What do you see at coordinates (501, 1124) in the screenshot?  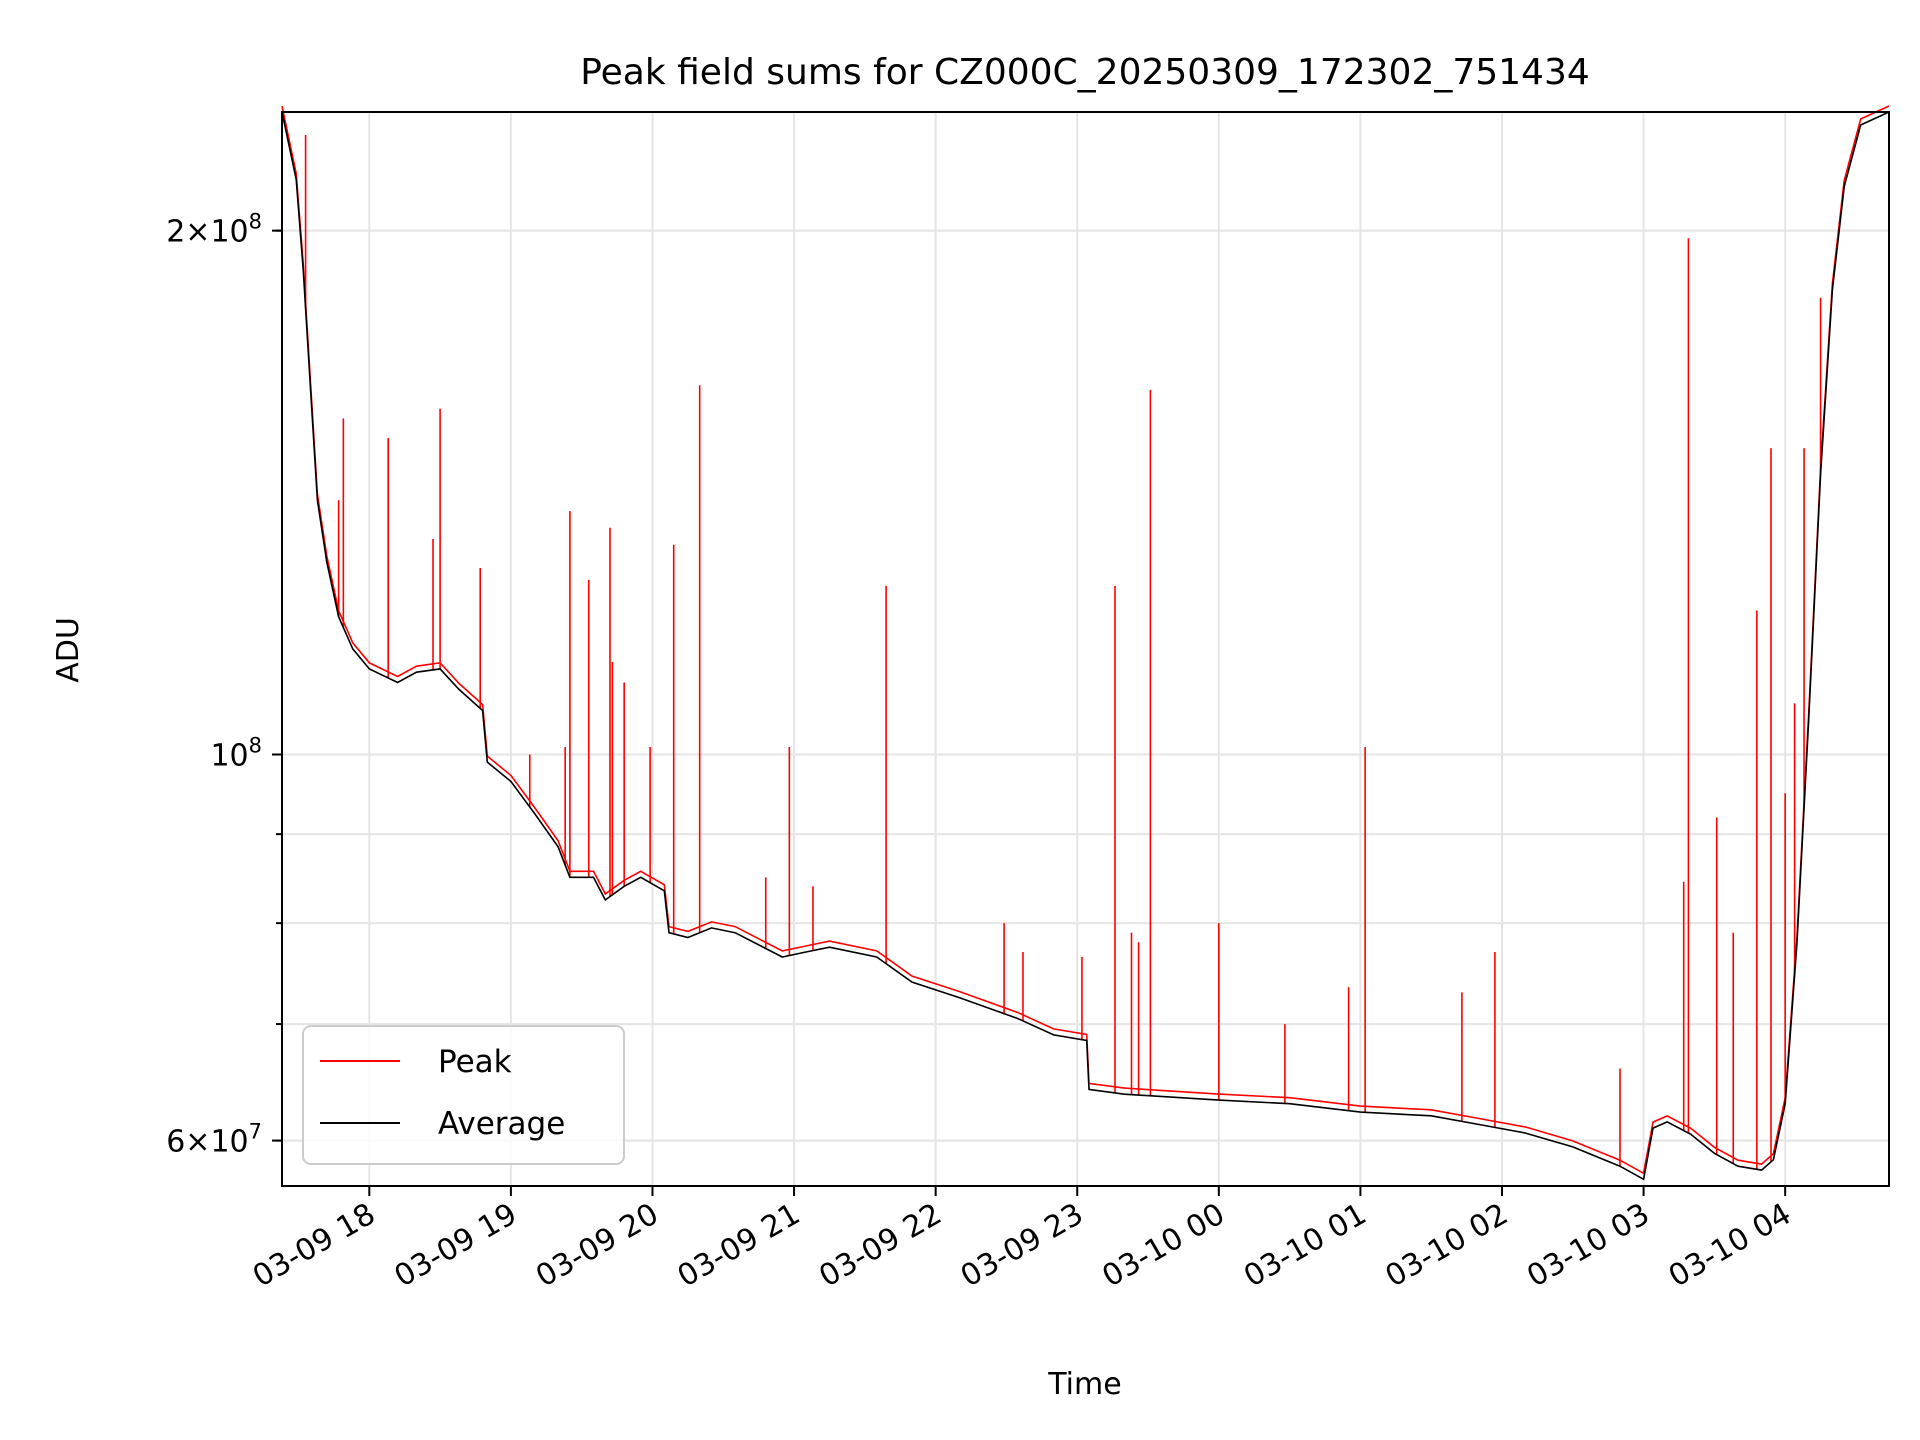 I see `legend-average-label: Average` at bounding box center [501, 1124].